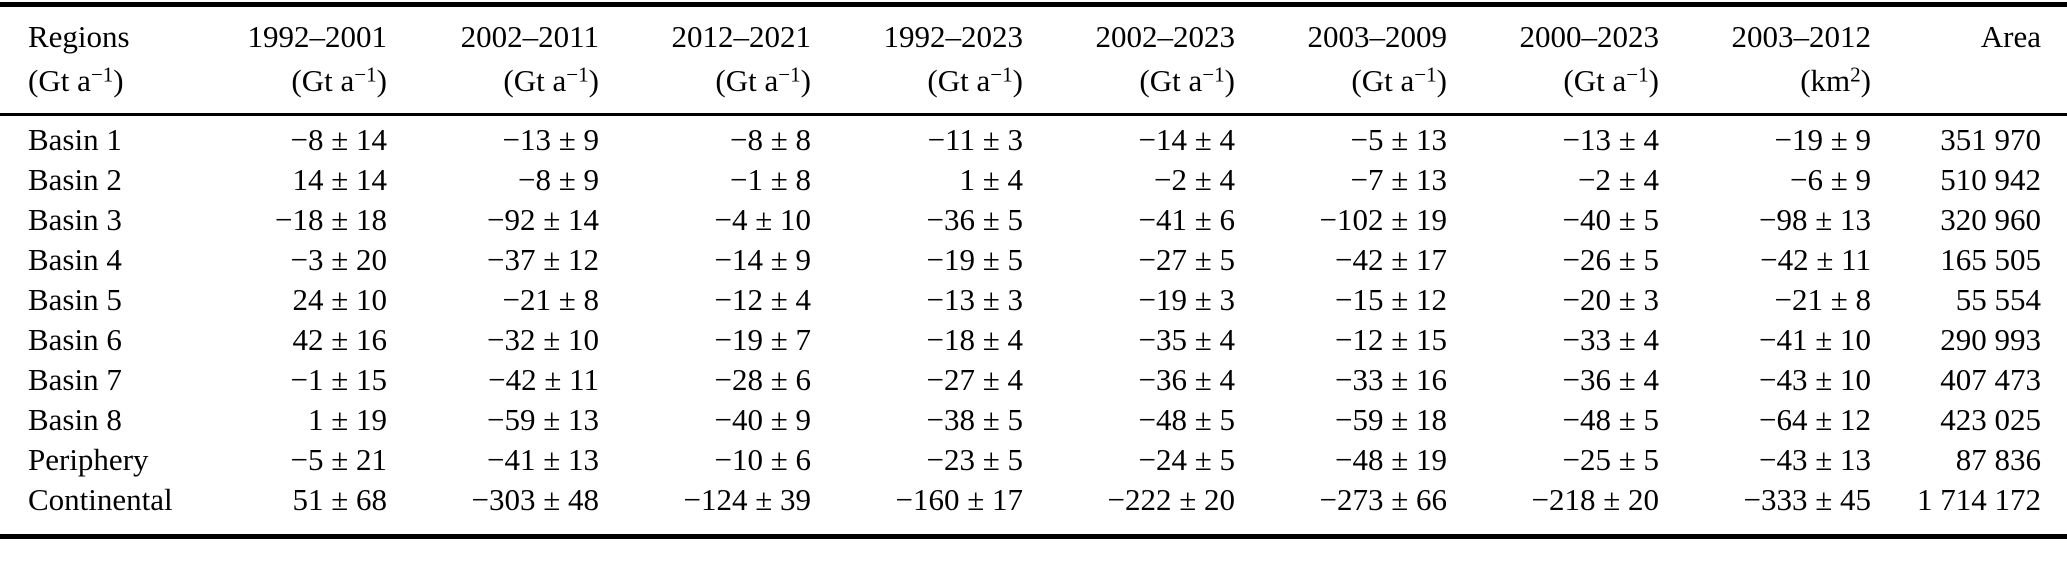 This screenshot has width=2067, height=578. Describe the element at coordinates (1618, 179) in the screenshot. I see `cell-basin-2-2000-2023: −2 ± 4` at that location.